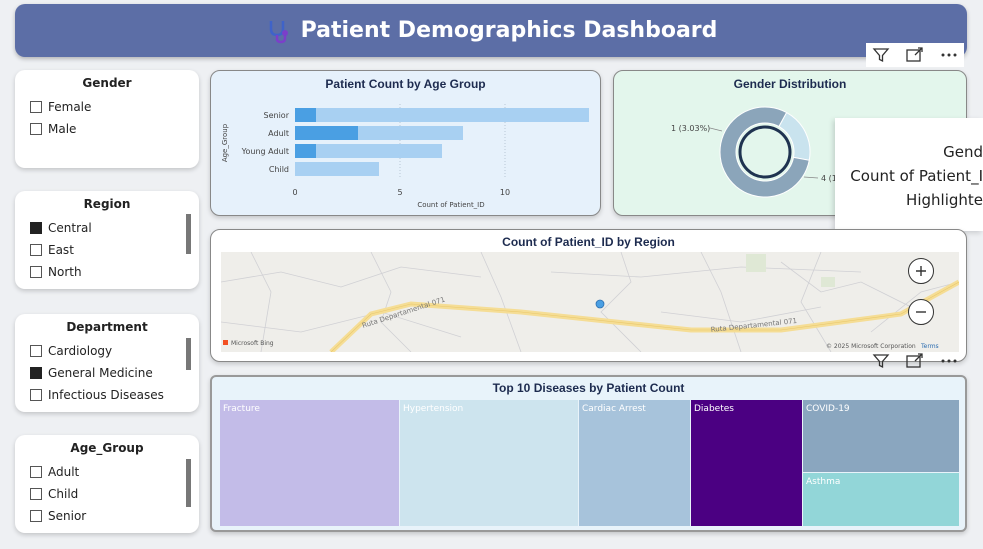 This screenshot has width=983, height=549. I want to click on age-group-slicer: Age_Group Adult Child Senior, so click(107, 484).